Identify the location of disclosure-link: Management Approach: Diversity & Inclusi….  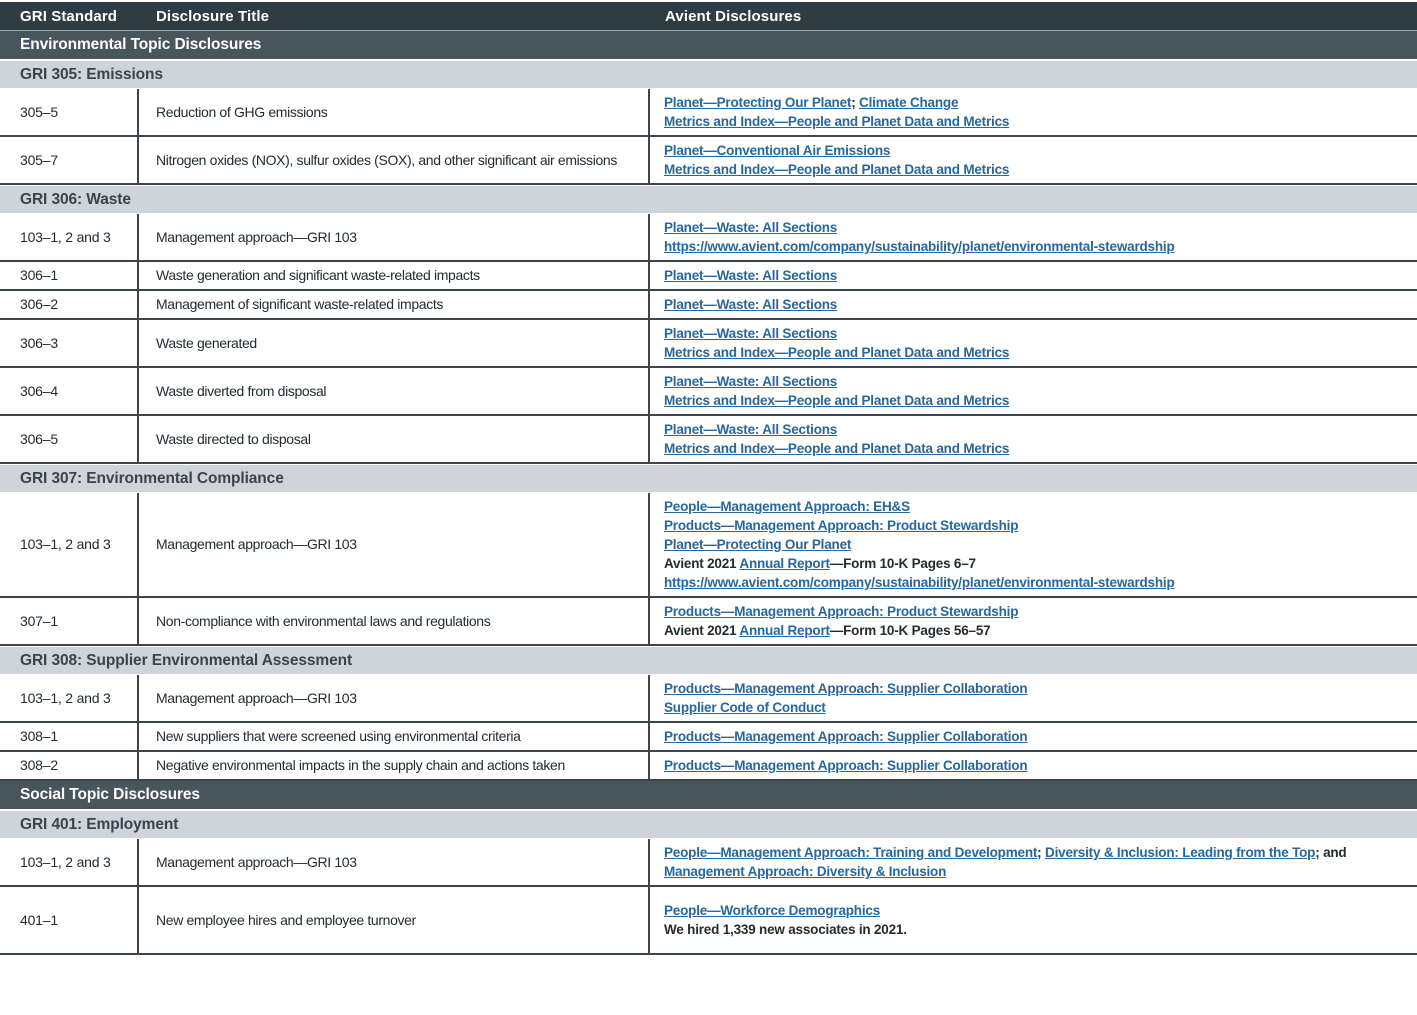
(805, 871).